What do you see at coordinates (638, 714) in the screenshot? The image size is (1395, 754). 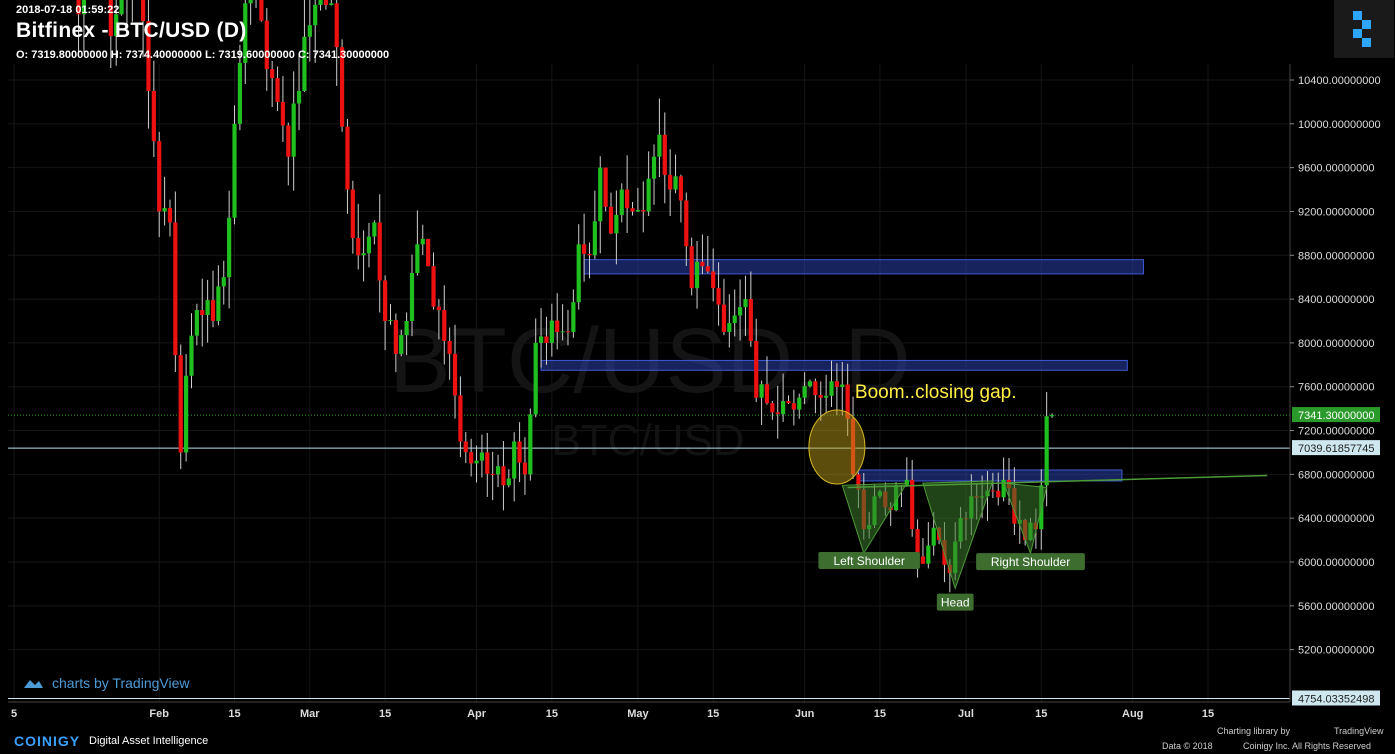 I see `time-tick-label: May` at bounding box center [638, 714].